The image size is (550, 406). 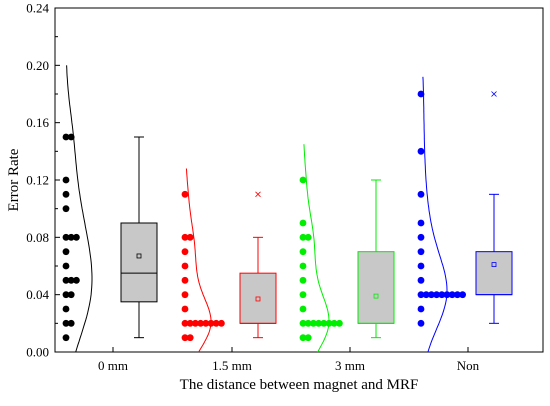 What do you see at coordinates (350, 365) in the screenshot?
I see `x-tick-label: 3 mm` at bounding box center [350, 365].